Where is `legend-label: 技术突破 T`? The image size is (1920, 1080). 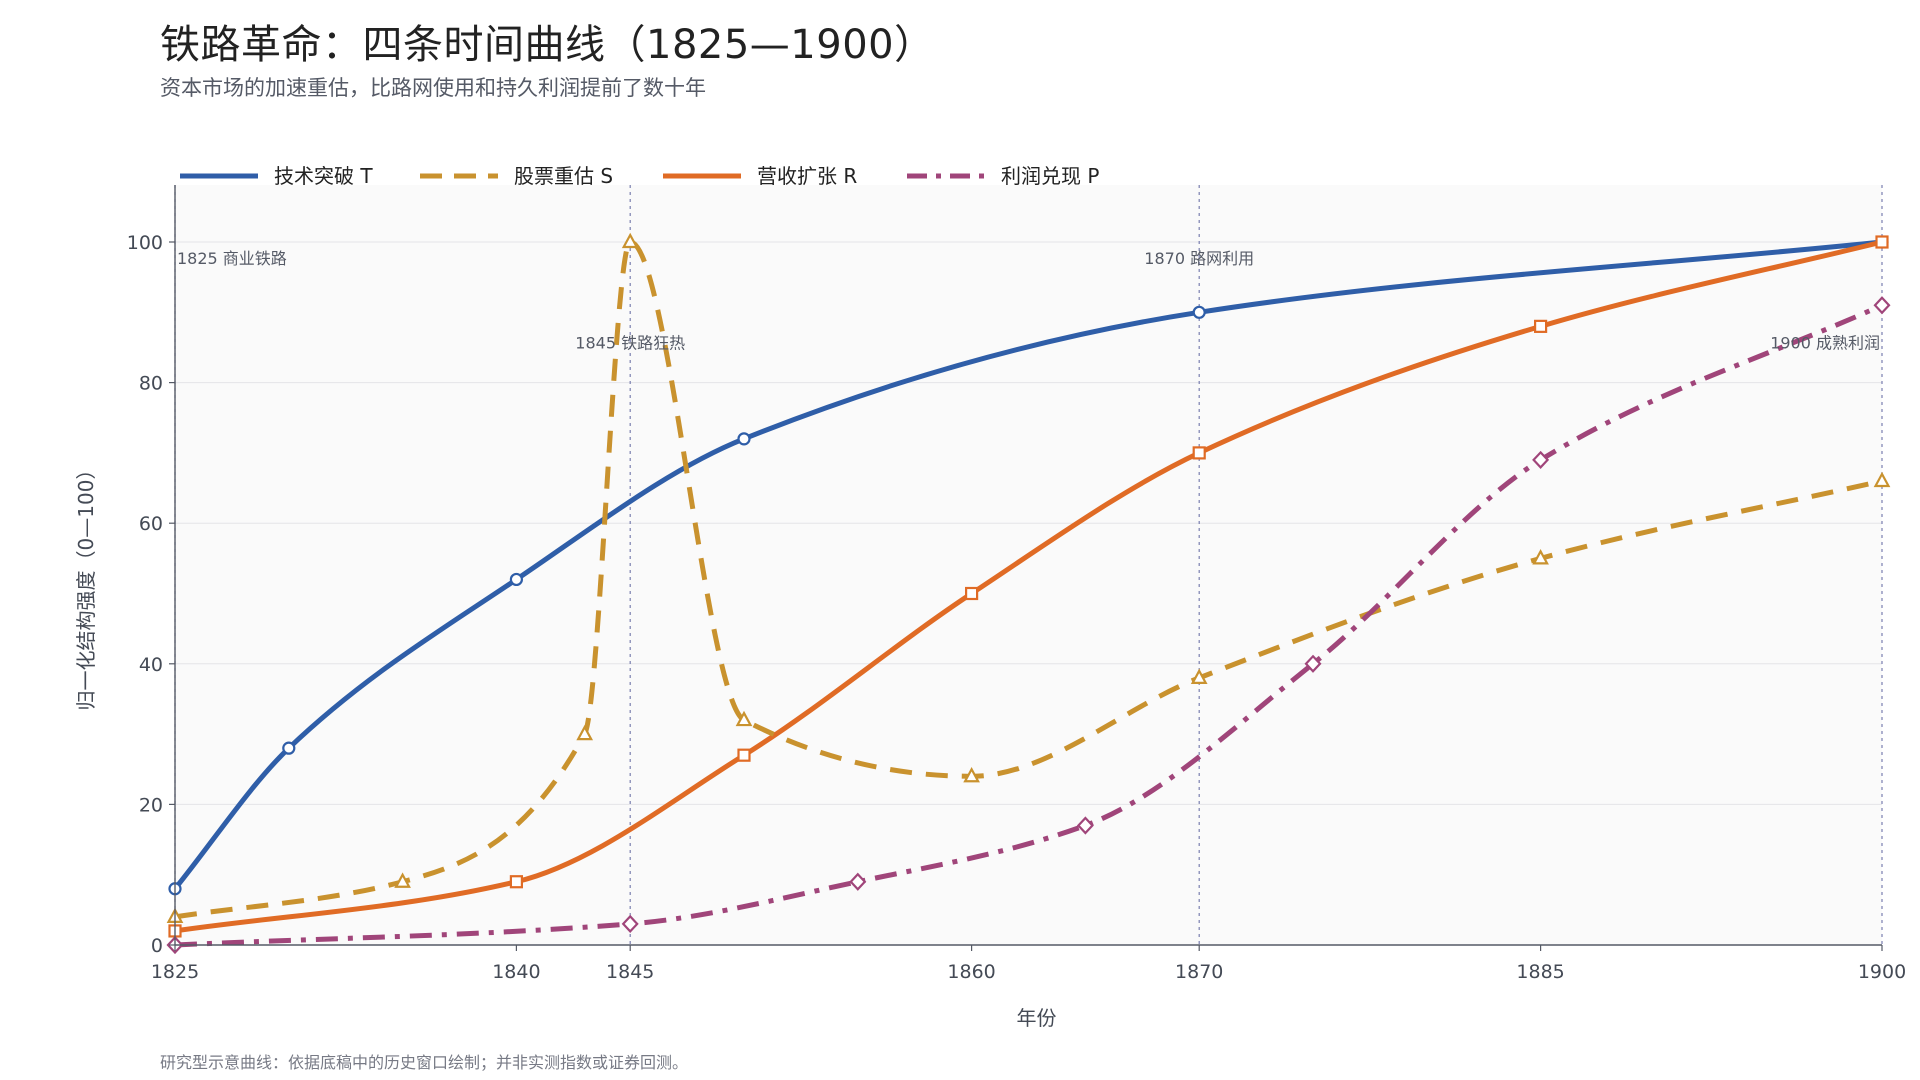 legend-label: 技术突破 T is located at coordinates (323, 176).